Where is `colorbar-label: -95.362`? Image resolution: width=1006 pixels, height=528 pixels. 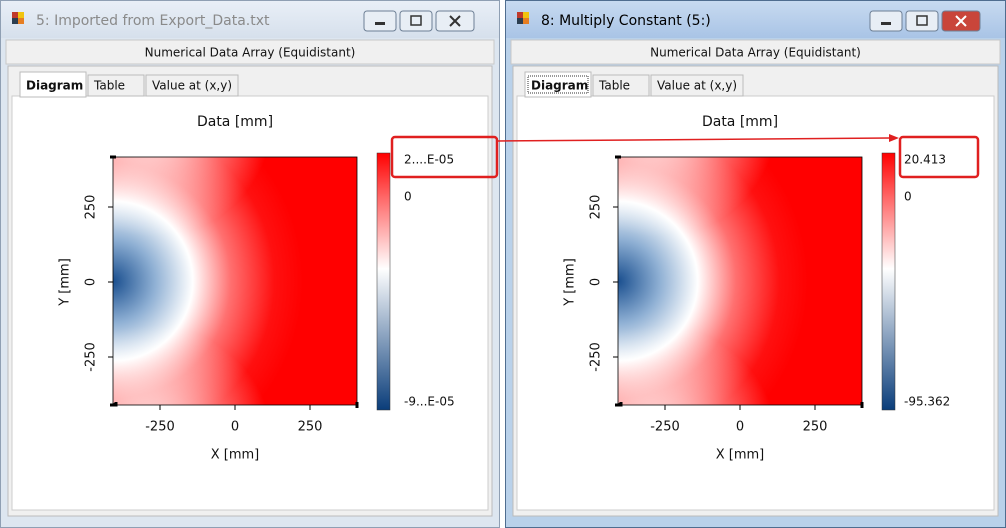 colorbar-label: -95.362 is located at coordinates (927, 402).